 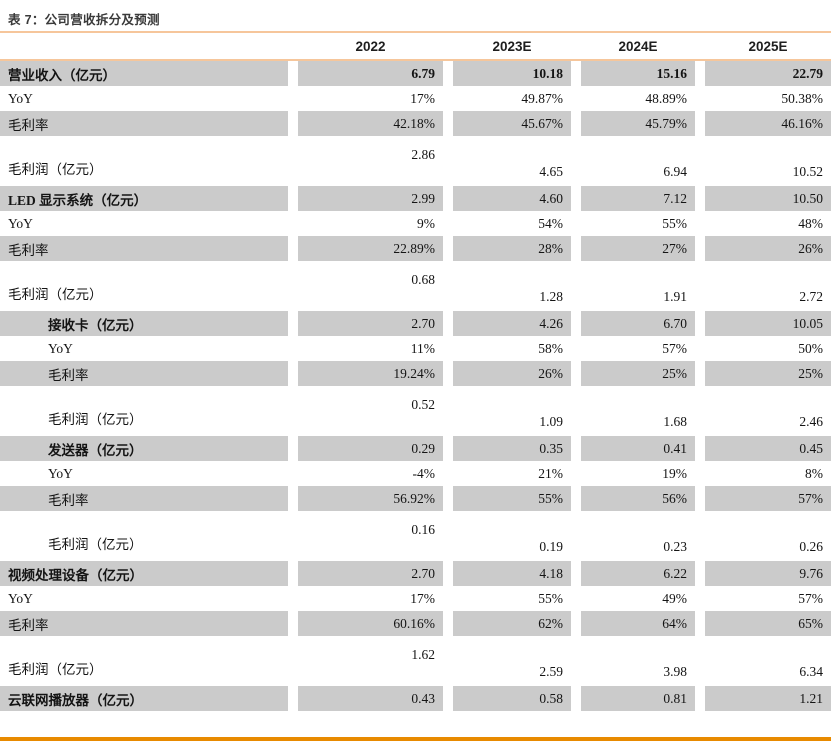 I want to click on row-value: 0.81, so click(x=633, y=698).